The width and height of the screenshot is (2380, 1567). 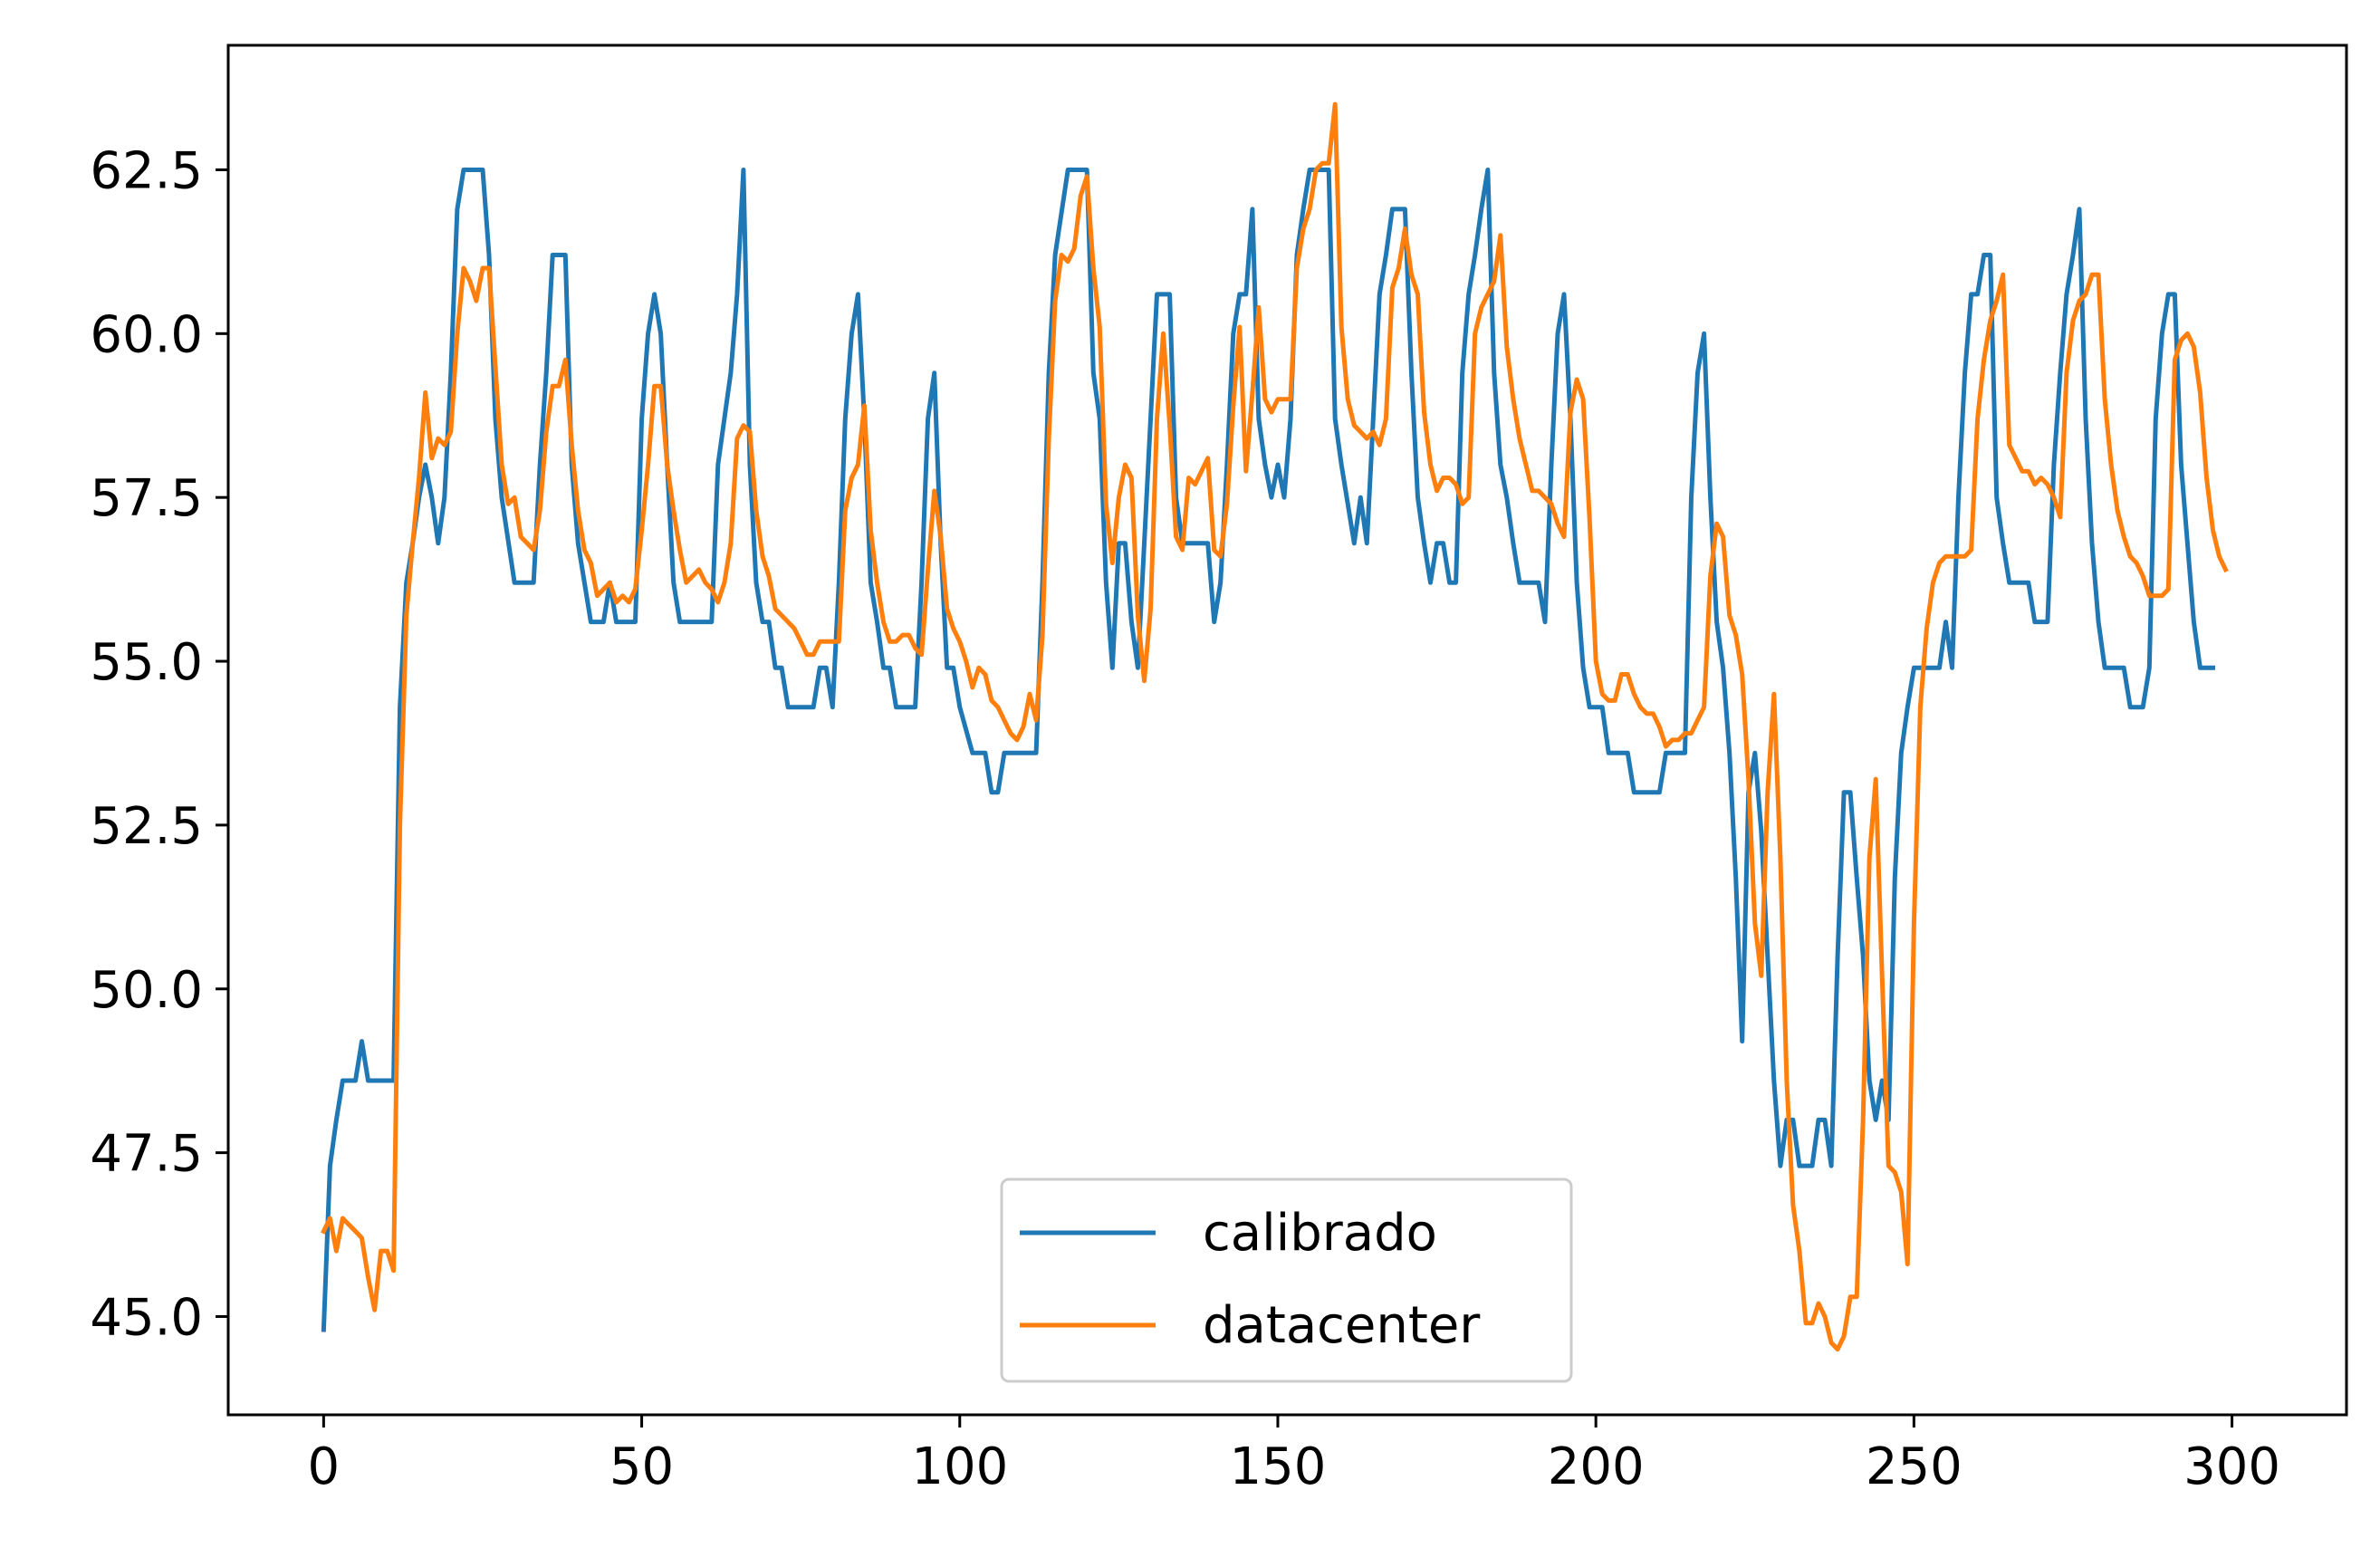 I want to click on y-tick-label: 57.5, so click(x=146, y=498).